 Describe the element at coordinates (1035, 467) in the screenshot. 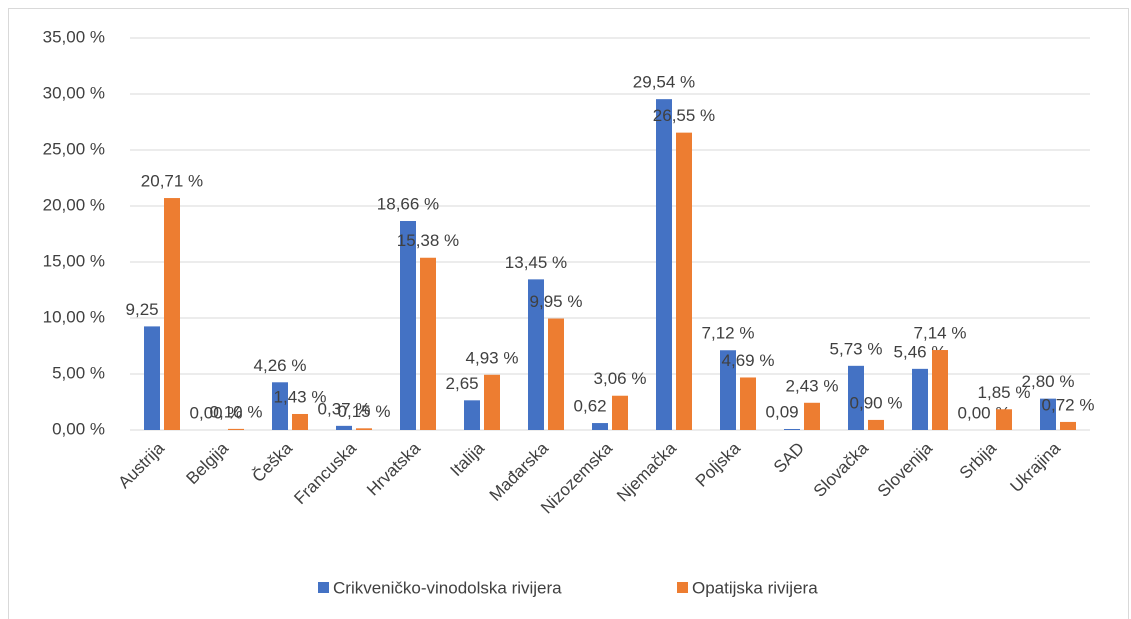

I see `x-tick-label: Ukrajina` at that location.